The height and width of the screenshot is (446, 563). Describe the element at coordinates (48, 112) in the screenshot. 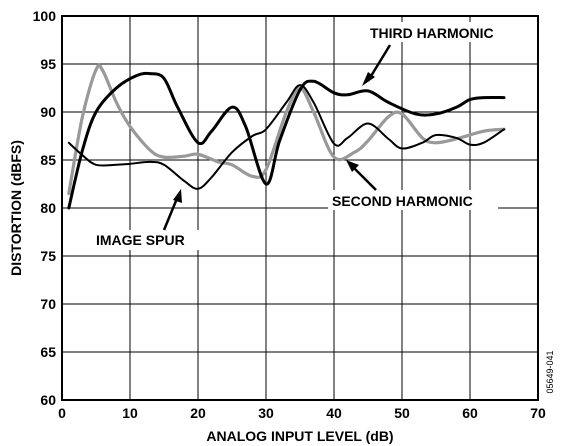

I see `y-tick-label-6: 90` at that location.